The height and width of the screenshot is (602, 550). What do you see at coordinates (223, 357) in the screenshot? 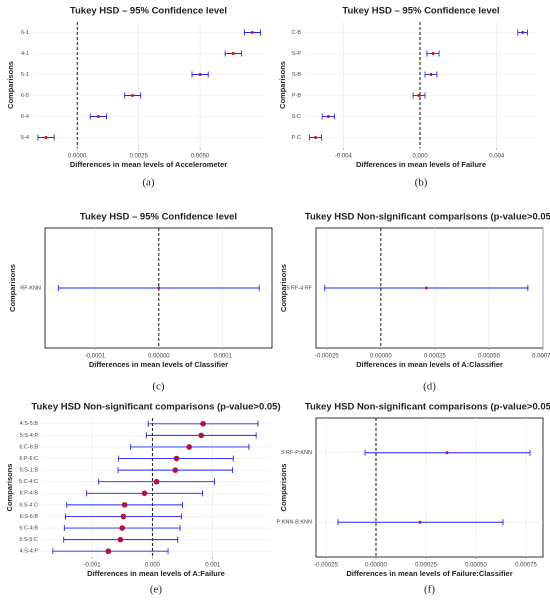
I see `x-tick-label: 0.0001` at bounding box center [223, 357].